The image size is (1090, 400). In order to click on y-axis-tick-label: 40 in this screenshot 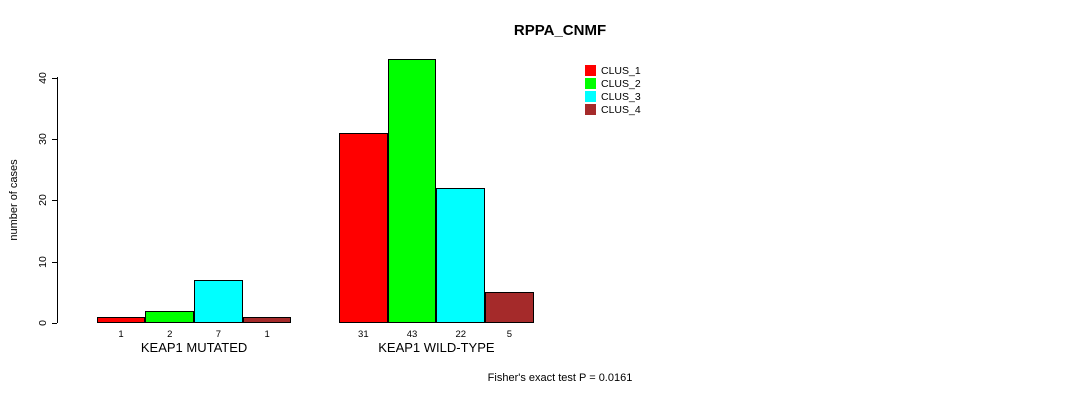, I will do `click(43, 77)`.